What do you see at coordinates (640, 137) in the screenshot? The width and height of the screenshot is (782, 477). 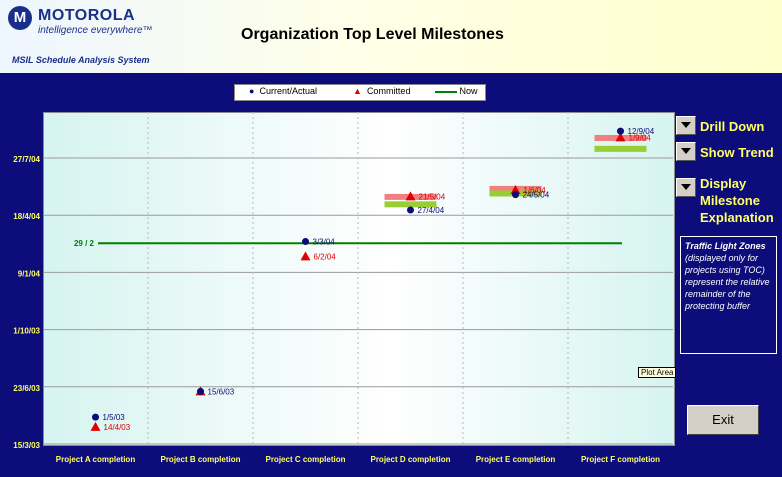 I see `committed-label: 1/9/04` at bounding box center [640, 137].